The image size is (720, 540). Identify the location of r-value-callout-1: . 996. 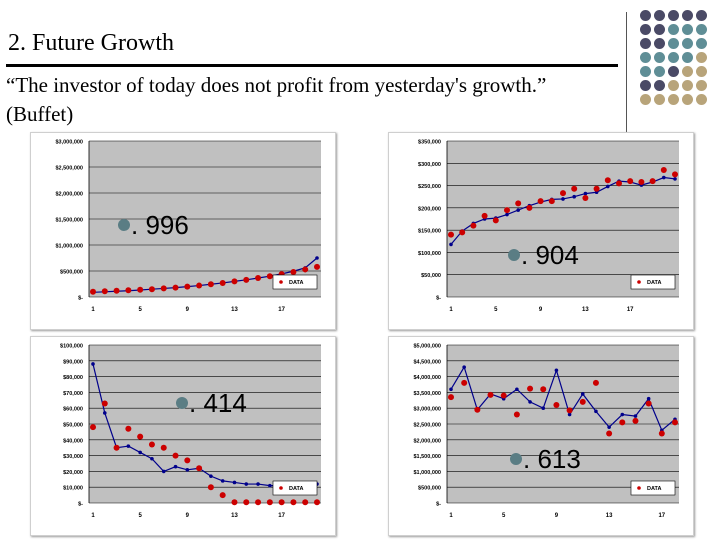
(153, 225).